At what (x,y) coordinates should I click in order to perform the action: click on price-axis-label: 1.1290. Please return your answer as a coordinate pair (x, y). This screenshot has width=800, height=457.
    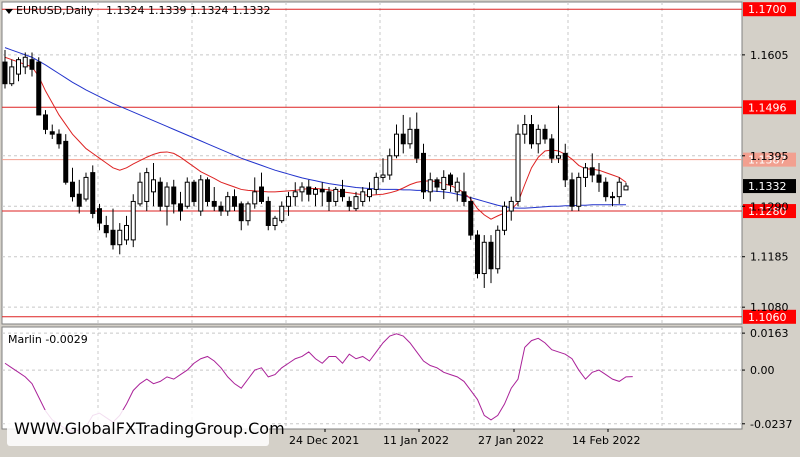
    Looking at the image, I should click on (769, 206).